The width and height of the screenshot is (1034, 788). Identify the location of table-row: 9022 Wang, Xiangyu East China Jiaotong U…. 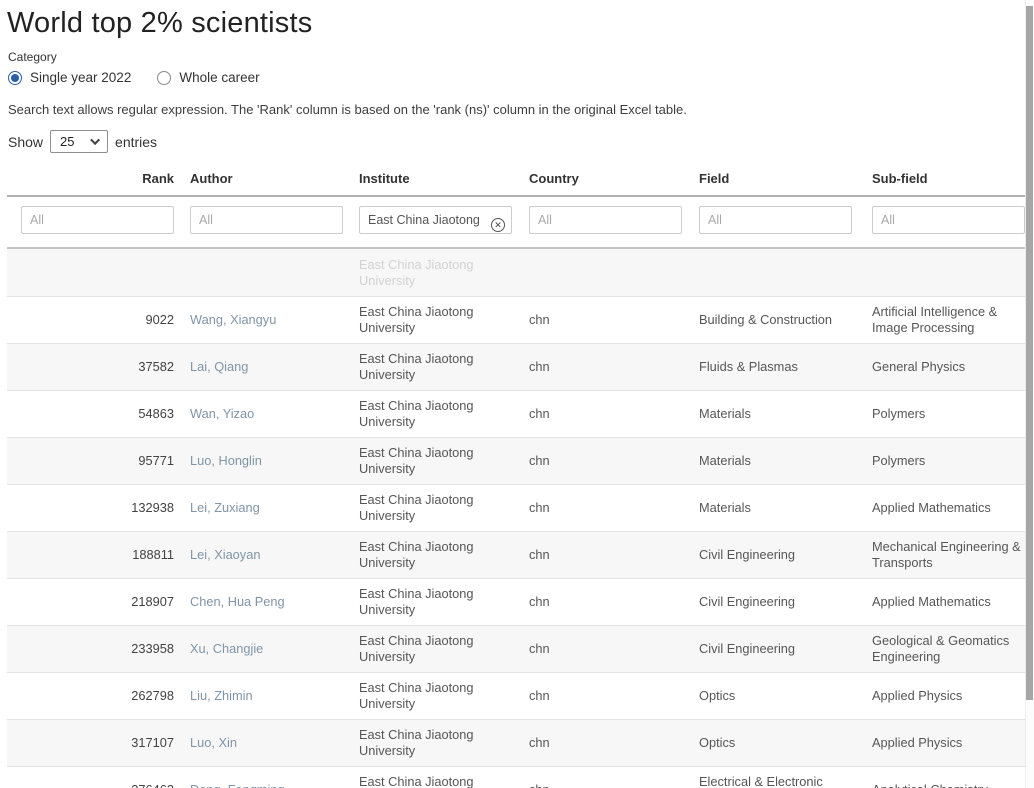
(517, 319).